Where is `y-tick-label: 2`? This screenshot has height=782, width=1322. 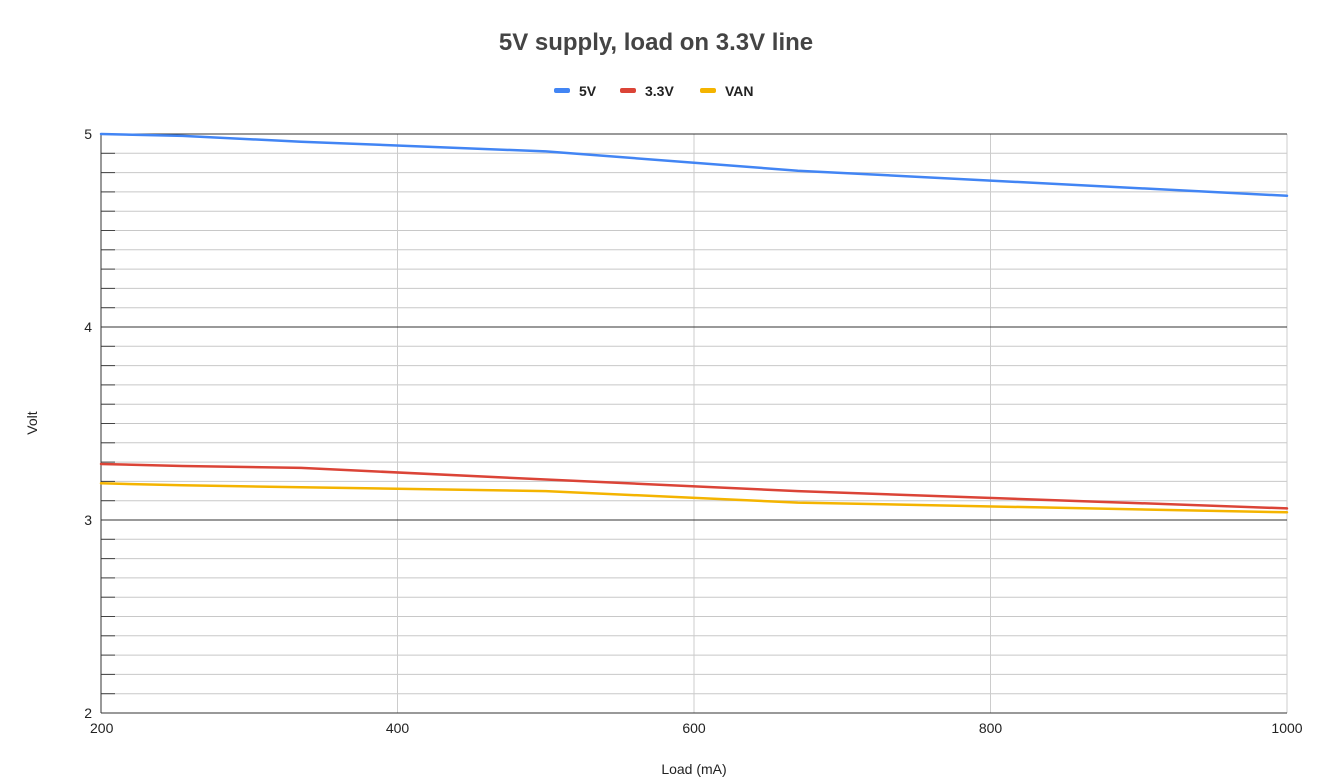 y-tick-label: 2 is located at coordinates (88, 713).